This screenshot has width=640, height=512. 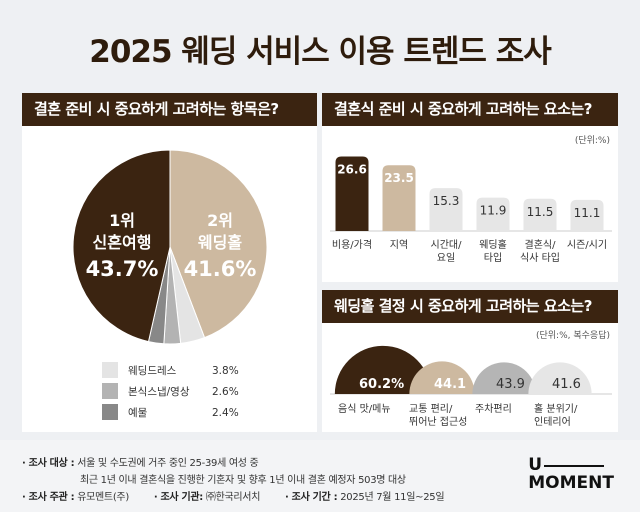 I want to click on pie-rank-label: 2위, so click(x=220, y=220).